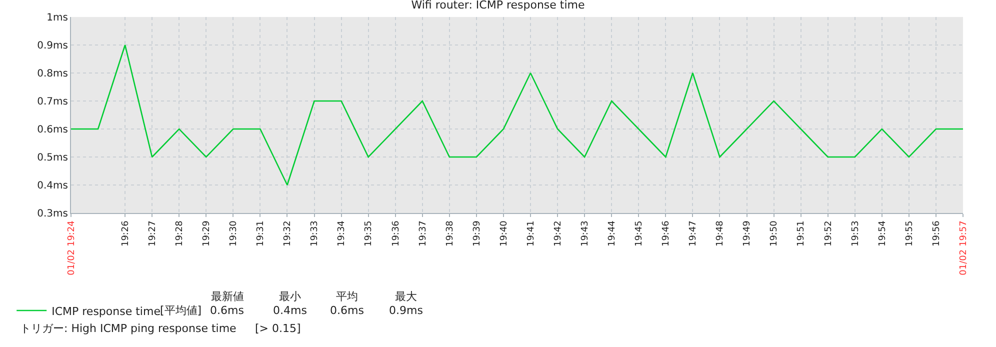 Image resolution: width=996 pixels, height=347 pixels. I want to click on x-tick-label: 19:46, so click(667, 233).